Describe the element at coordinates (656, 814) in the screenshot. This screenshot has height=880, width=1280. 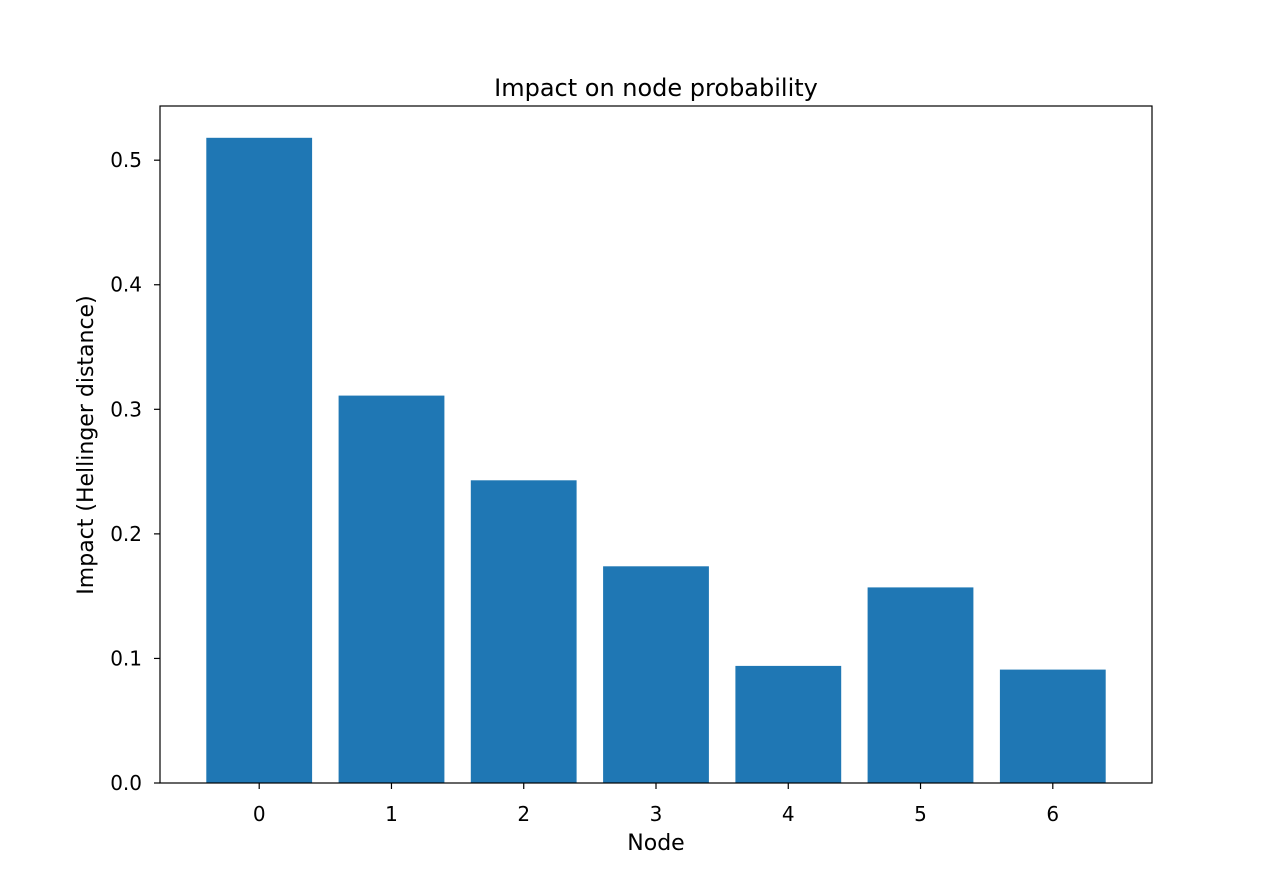
I see `x-tick-label: 3` at that location.